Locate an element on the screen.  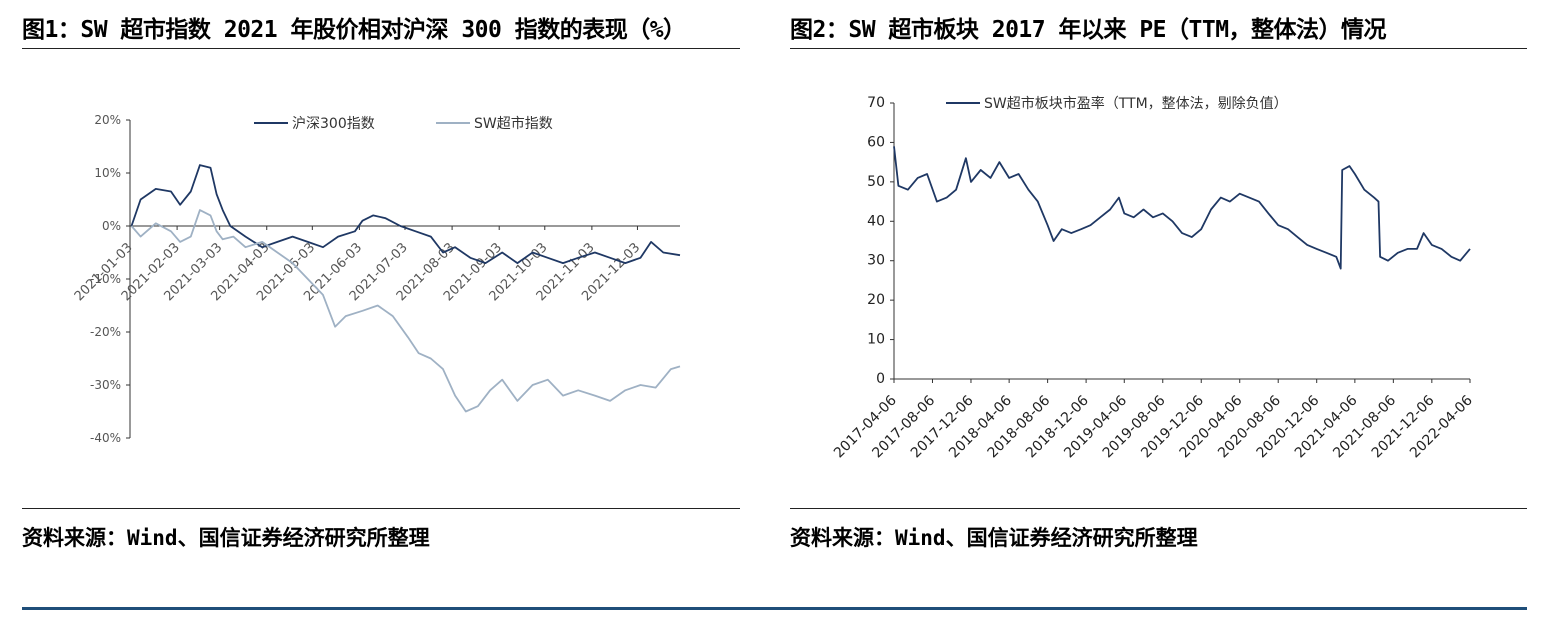
figure-2-title: 图2：SW 超市板块 2017 年以来 PE（TTM，整体法）情况 is located at coordinates (1088, 30).